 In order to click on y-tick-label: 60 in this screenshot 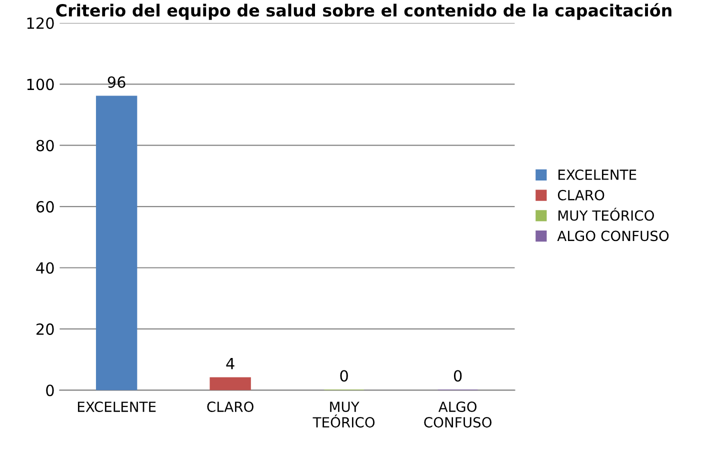, I will do `click(45, 207)`.